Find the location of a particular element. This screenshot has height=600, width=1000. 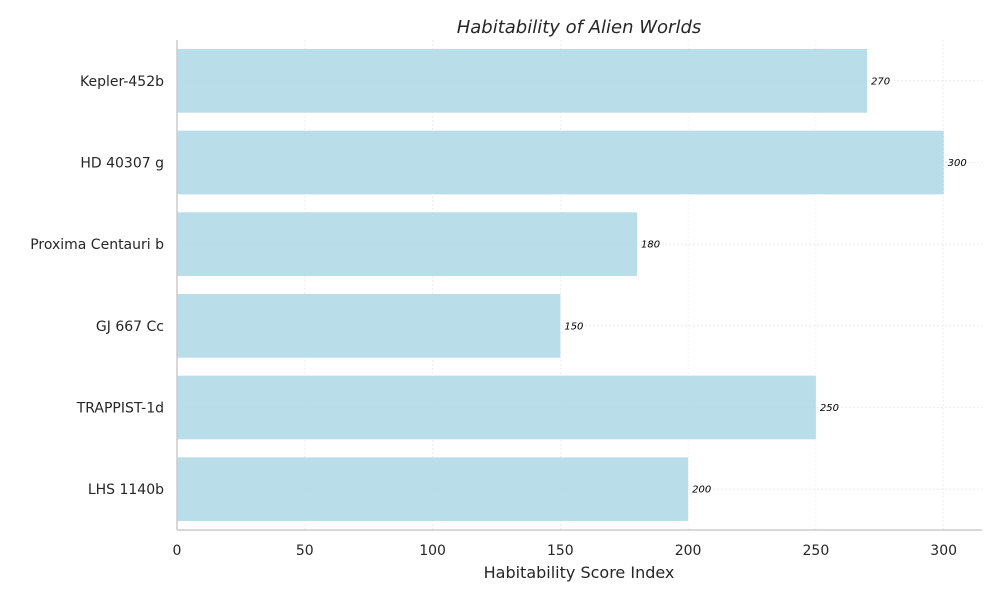

x-tick-label: 300 is located at coordinates (943, 551).